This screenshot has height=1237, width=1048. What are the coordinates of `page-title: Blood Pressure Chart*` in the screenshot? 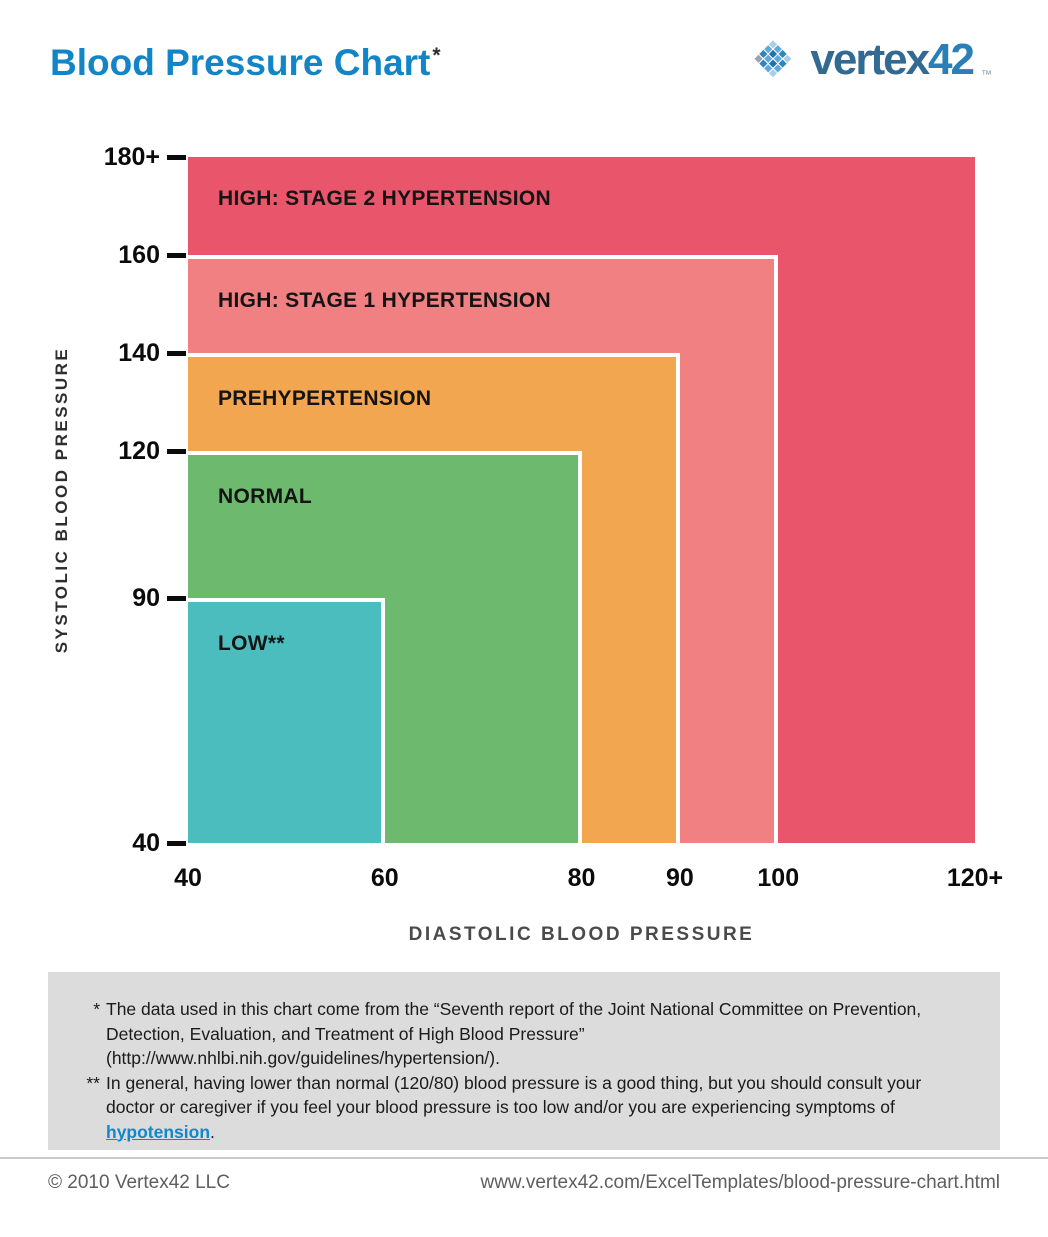 It's located at (245, 63).